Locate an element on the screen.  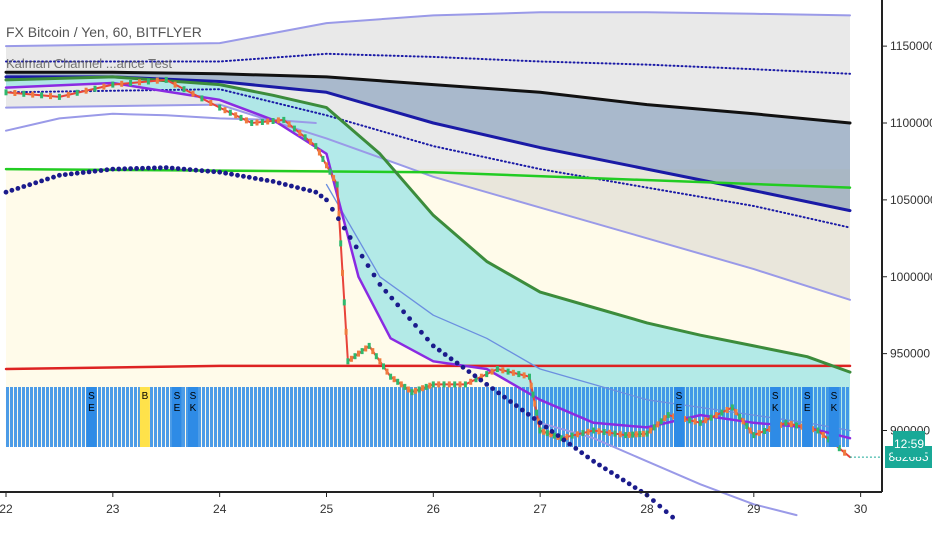
x-tick-label: 25 is located at coordinates (327, 509).